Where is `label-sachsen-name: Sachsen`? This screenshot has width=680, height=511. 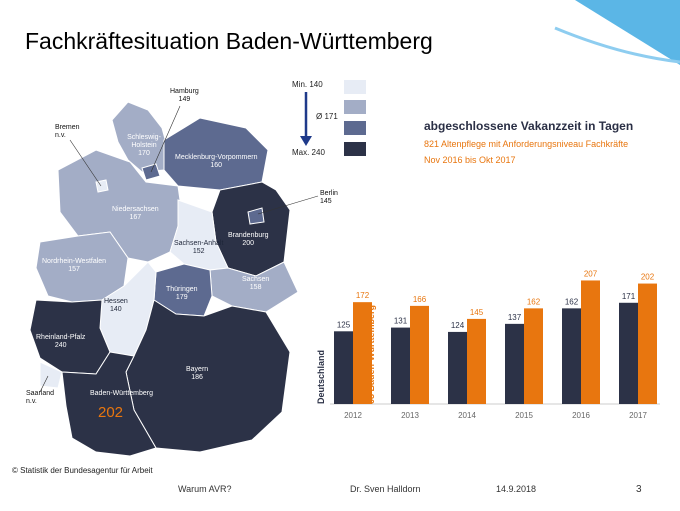 label-sachsen-name: Sachsen is located at coordinates (256, 279).